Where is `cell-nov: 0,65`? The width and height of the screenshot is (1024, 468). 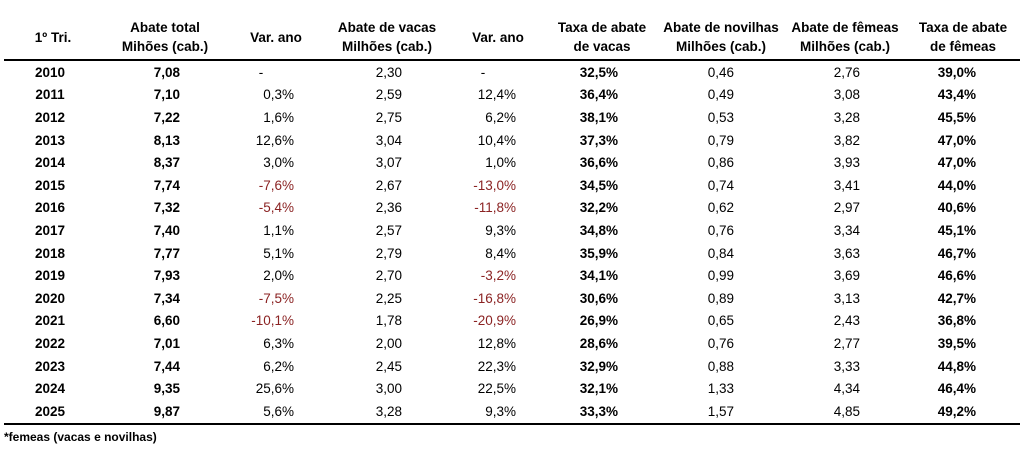 cell-nov: 0,65 is located at coordinates (720, 321).